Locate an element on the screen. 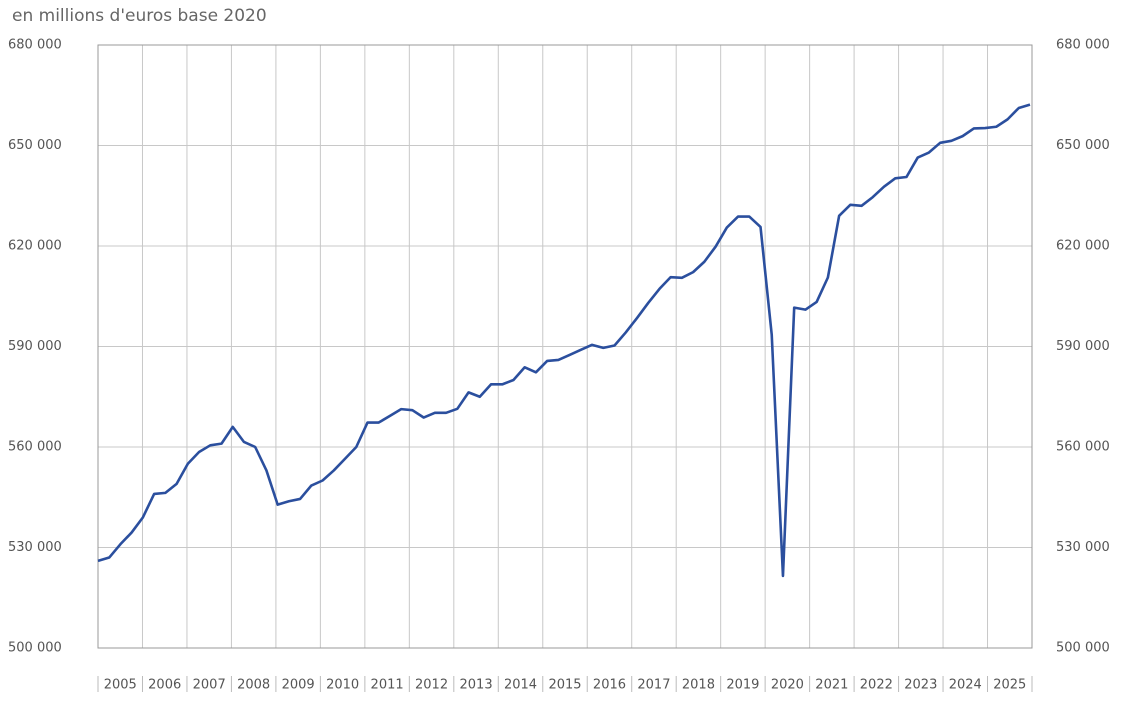 This screenshot has height=708, width=1134. x-tick-label: 2024 is located at coordinates (965, 685).